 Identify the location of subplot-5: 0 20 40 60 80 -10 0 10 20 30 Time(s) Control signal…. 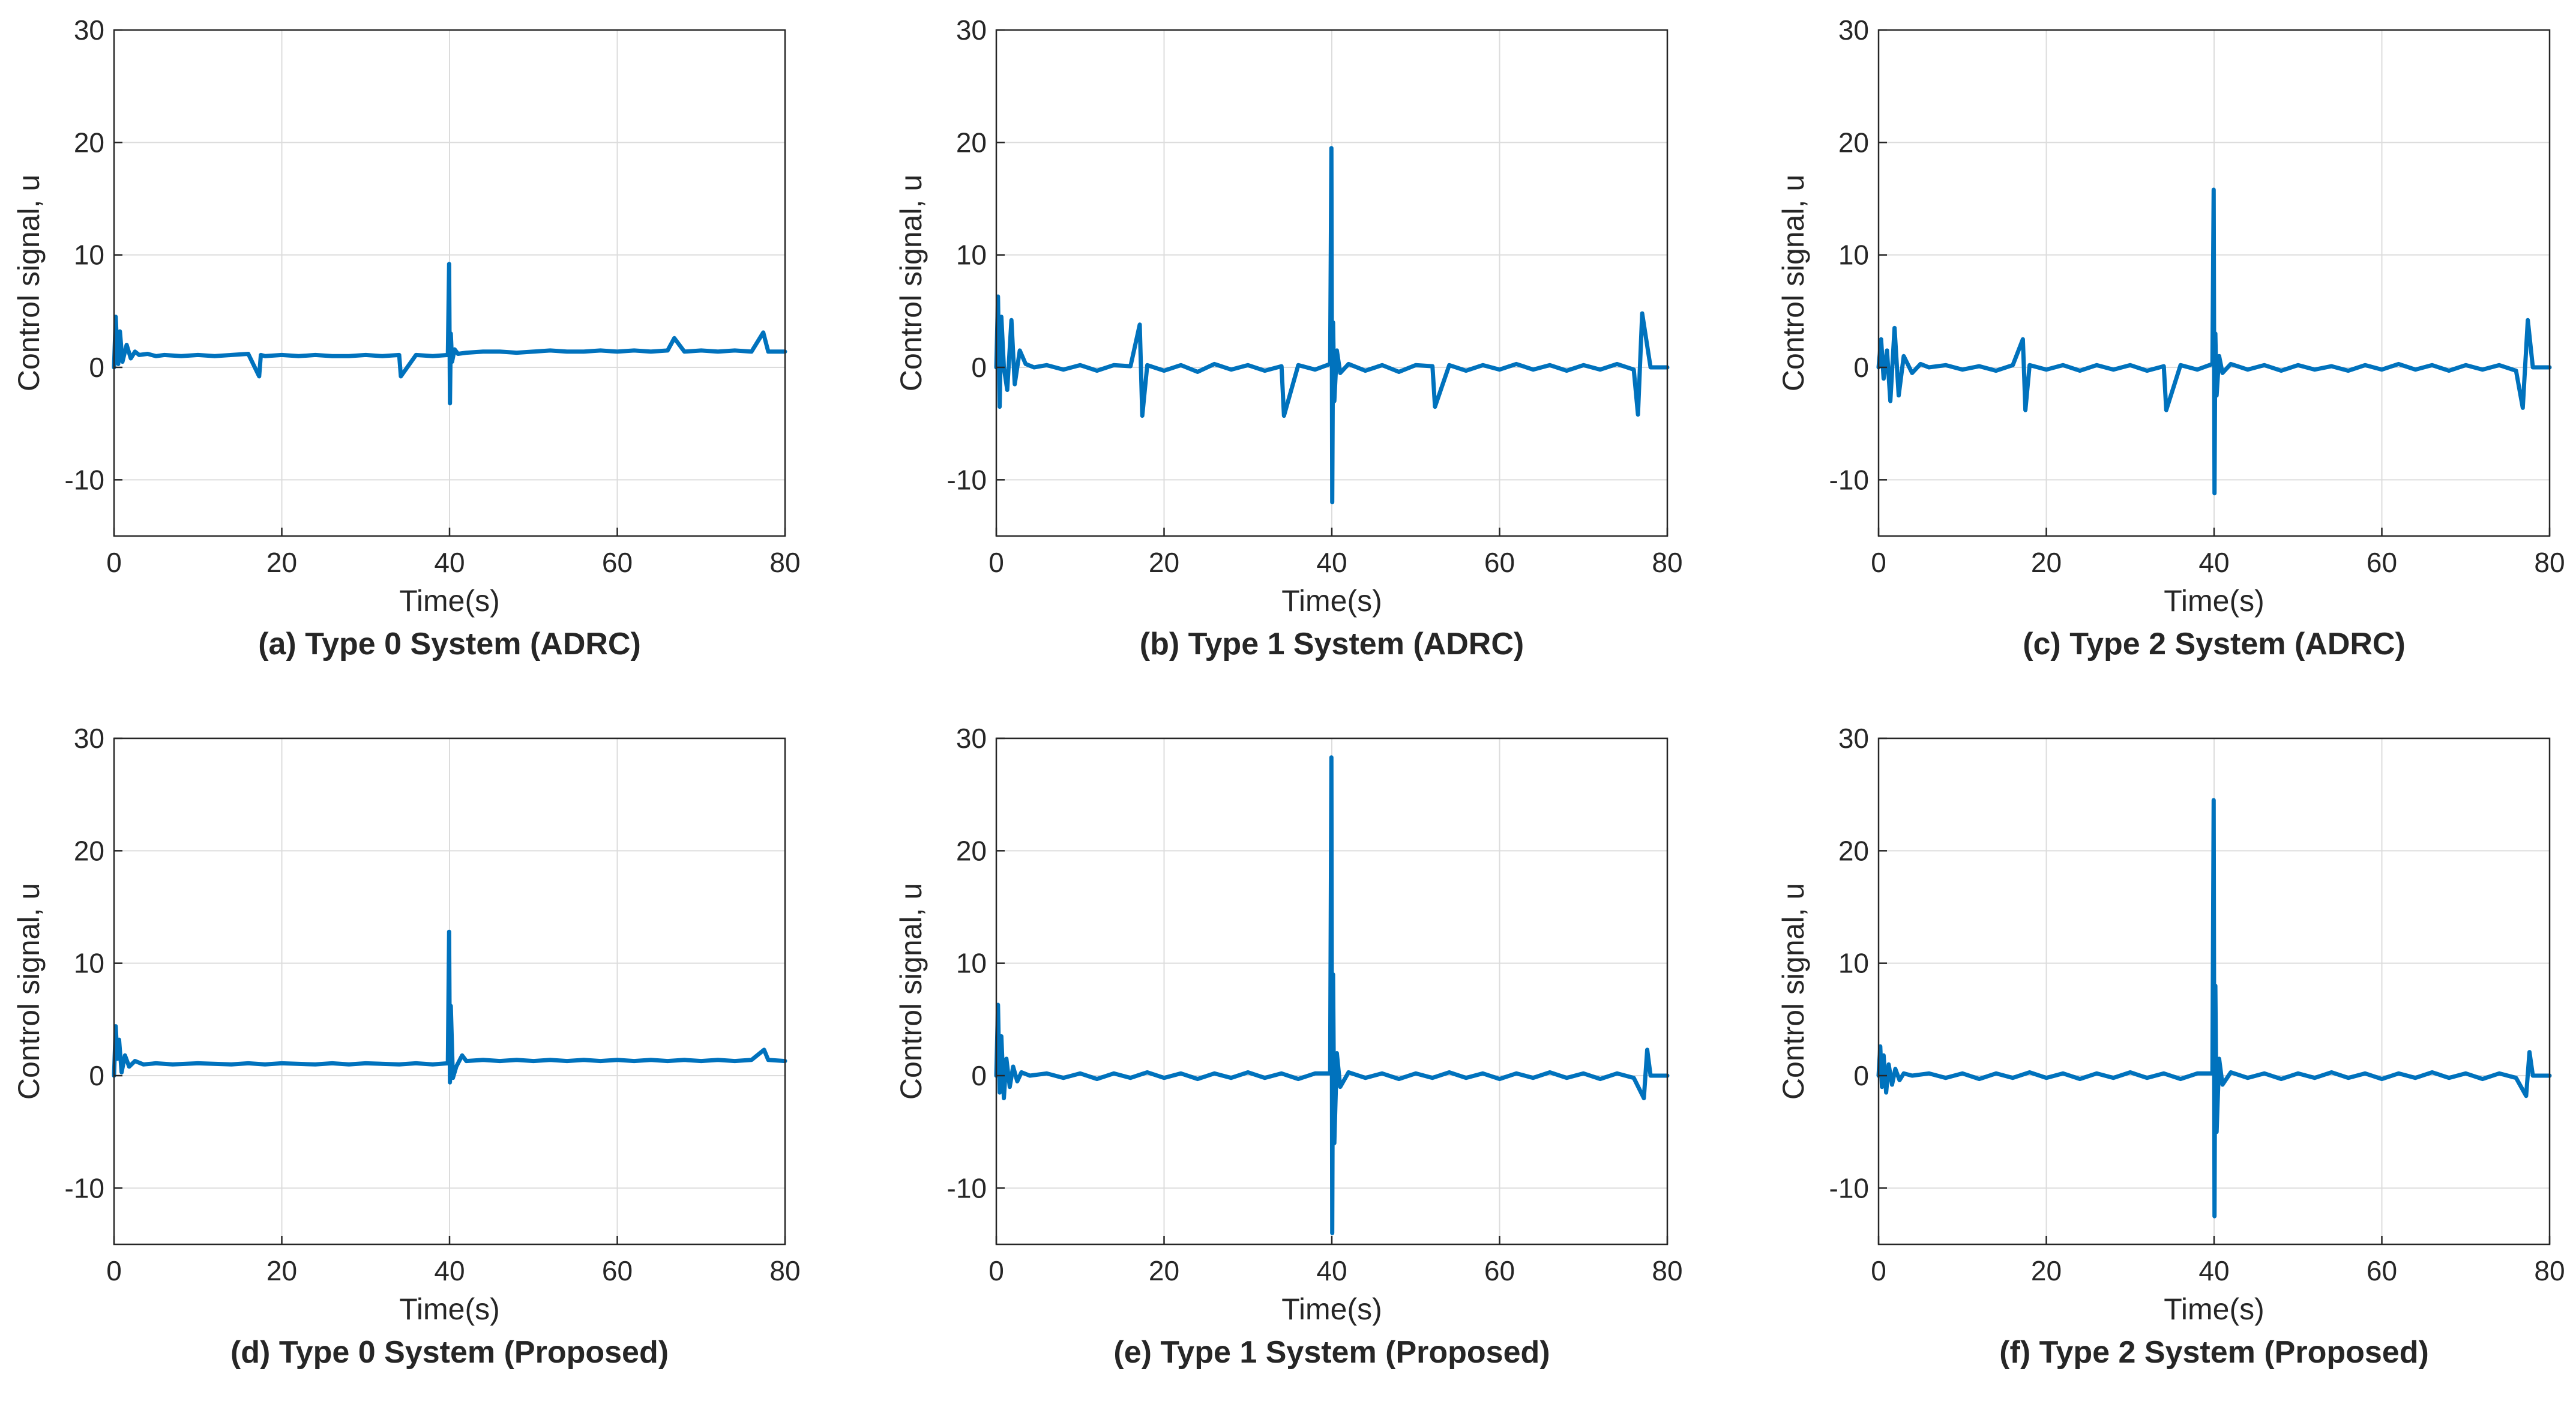
(2171, 1046).